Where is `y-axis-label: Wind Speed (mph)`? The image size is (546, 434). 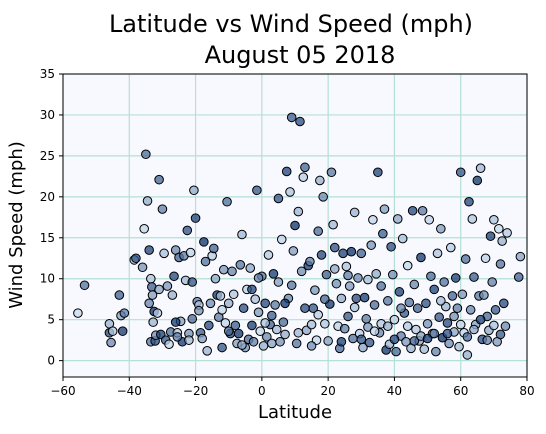 y-axis-label: Wind Speed (mph) is located at coordinates (16, 225).